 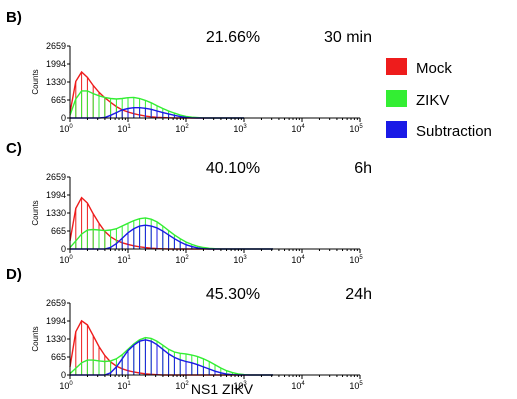 What do you see at coordinates (363, 168) in the screenshot?
I see `time-label: 6h` at bounding box center [363, 168].